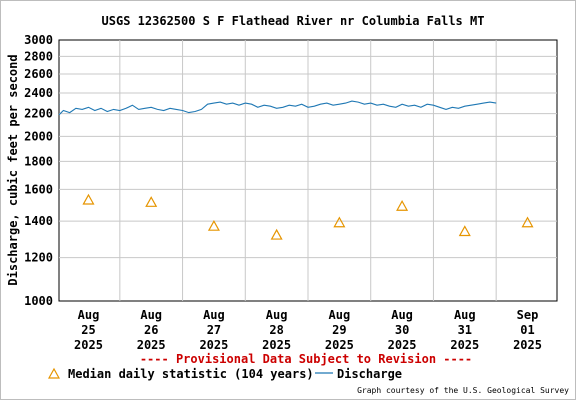 The image size is (576, 401). Describe the element at coordinates (38, 258) in the screenshot. I see `y-tick-label: 1200` at that location.